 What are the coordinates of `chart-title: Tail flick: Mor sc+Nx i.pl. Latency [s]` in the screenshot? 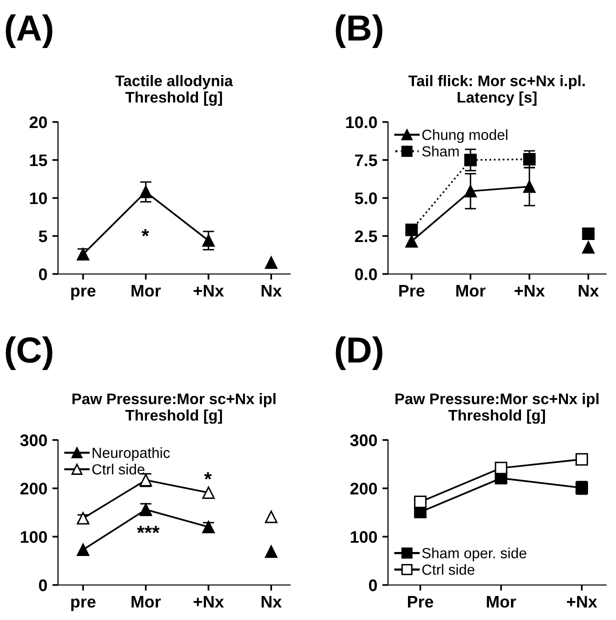 It's located at (496, 90).